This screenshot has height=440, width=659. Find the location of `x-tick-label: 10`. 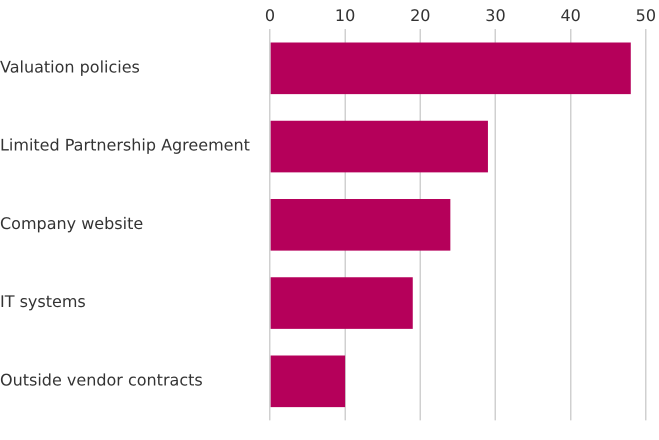

x-tick-label: 10 is located at coordinates (345, 15).